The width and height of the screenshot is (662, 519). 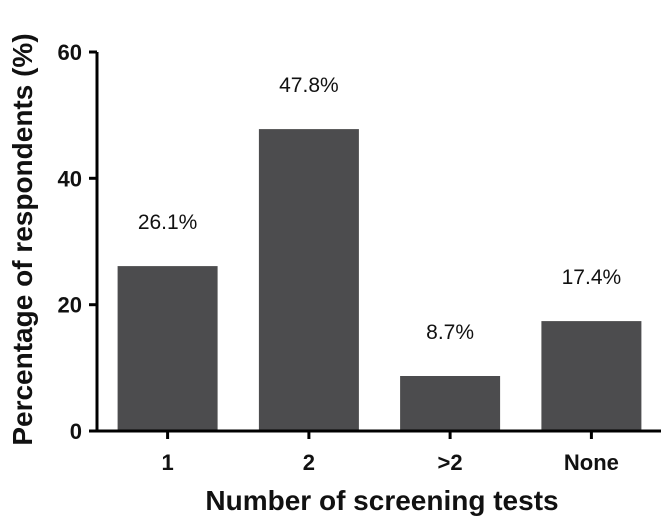 I want to click on value-label-1: 47.8%, so click(x=309, y=85).